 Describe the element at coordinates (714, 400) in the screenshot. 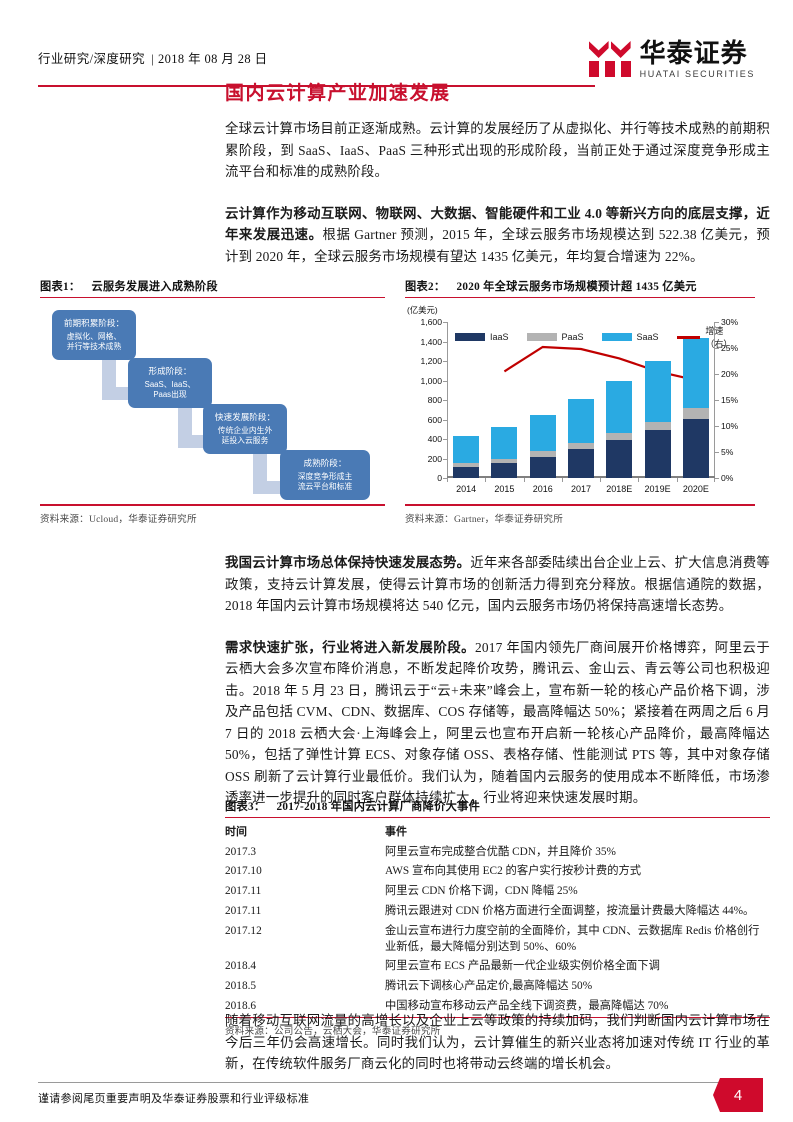

I see `chart-y2-axis` at that location.